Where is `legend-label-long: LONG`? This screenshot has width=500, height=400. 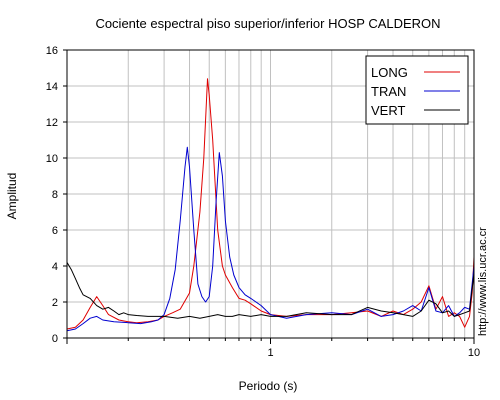
legend-label-long: LONG is located at coordinates (389, 72).